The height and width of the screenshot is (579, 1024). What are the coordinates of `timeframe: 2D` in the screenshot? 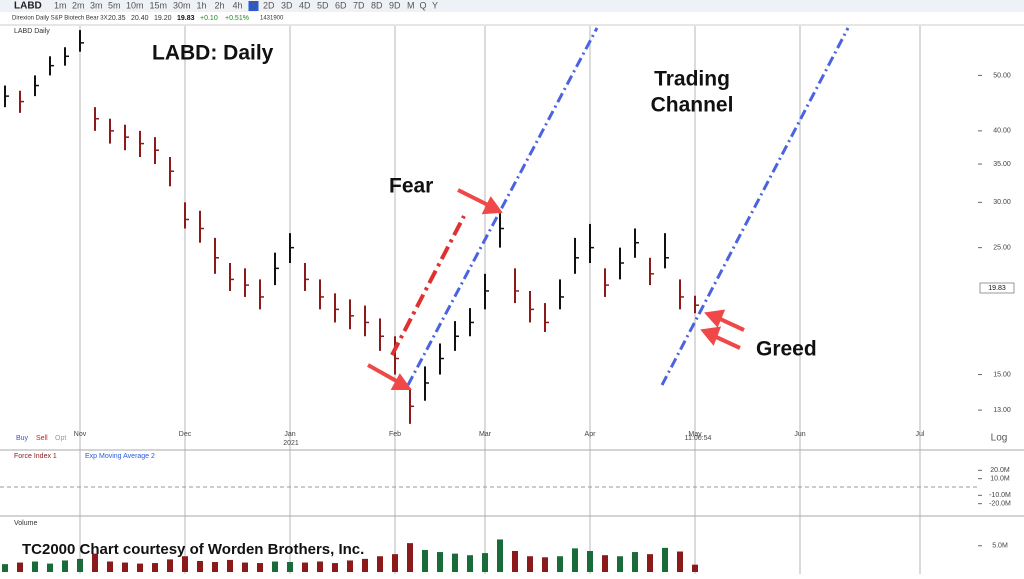 It's located at (269, 5).